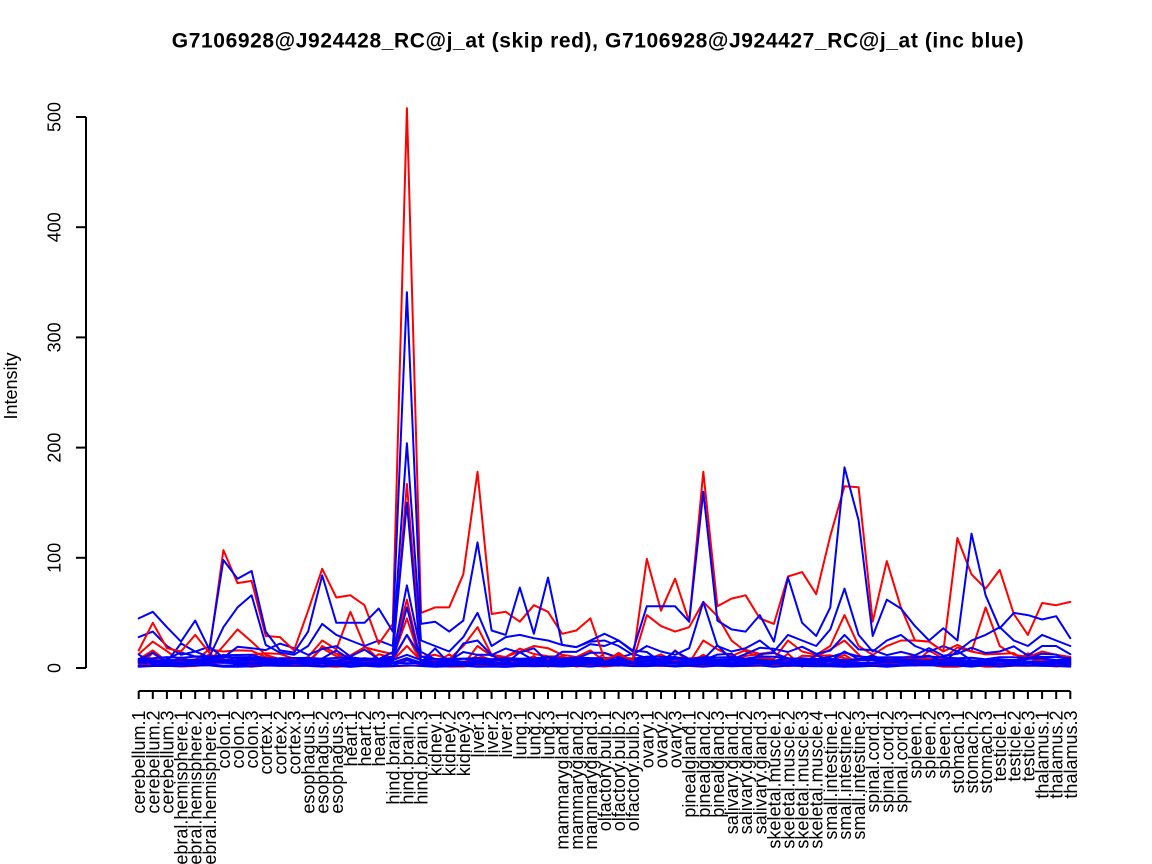 This screenshot has height=864, width=1152. I want to click on svg-text: mammarygland.2, so click(577, 780).